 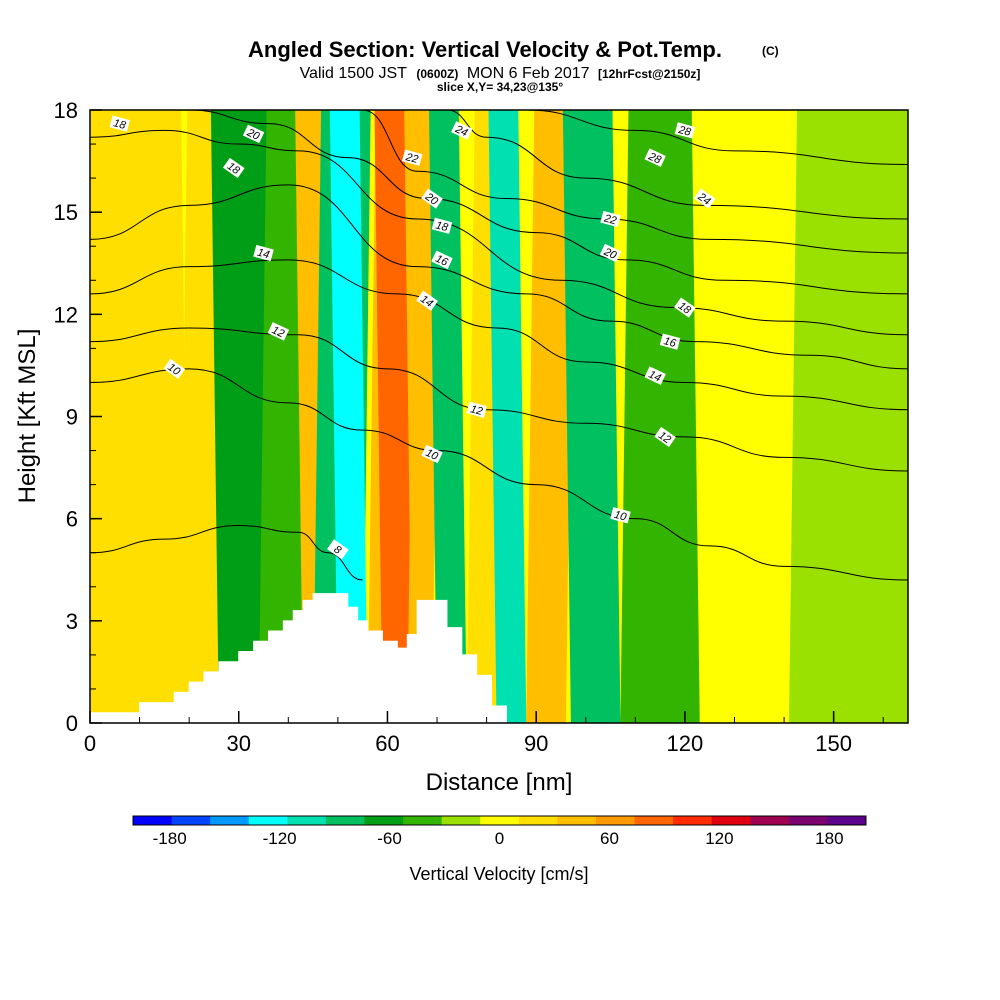 What do you see at coordinates (78, 417) in the screenshot?
I see `y-axis: 0 3 6 9 12 15 18` at bounding box center [78, 417].